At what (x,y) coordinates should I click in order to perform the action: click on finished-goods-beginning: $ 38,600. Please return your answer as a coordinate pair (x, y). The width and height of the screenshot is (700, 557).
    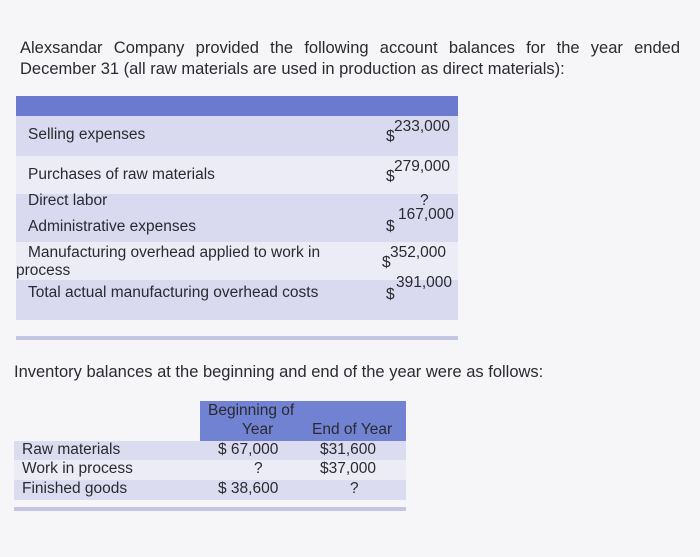
    Looking at the image, I should click on (248, 488).